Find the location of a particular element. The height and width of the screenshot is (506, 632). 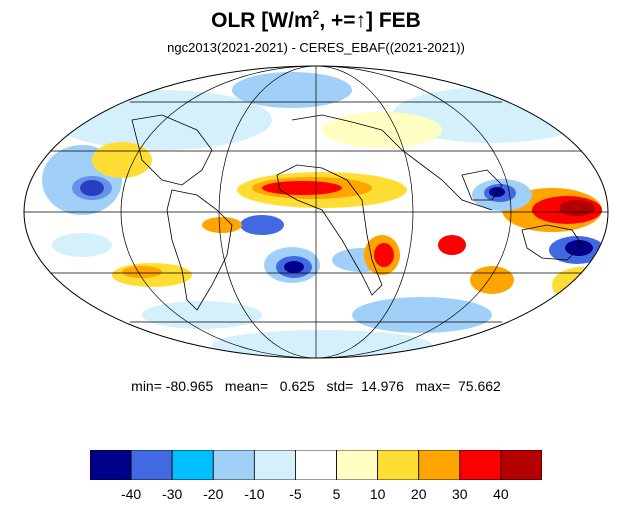

up-arrow-icon: ↑ is located at coordinates (361, 20).